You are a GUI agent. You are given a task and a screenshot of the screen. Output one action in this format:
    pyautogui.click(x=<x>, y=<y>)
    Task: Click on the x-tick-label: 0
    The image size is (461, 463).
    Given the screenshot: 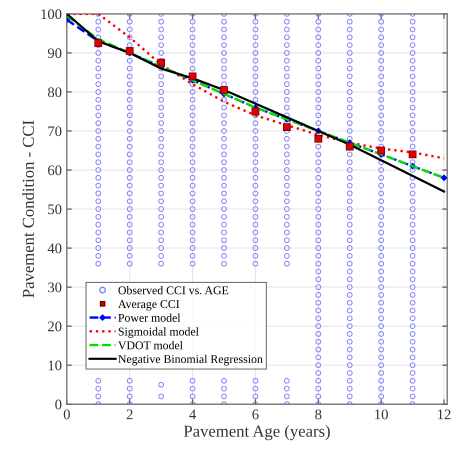 What is the action you would take?
    pyautogui.click(x=67, y=414)
    